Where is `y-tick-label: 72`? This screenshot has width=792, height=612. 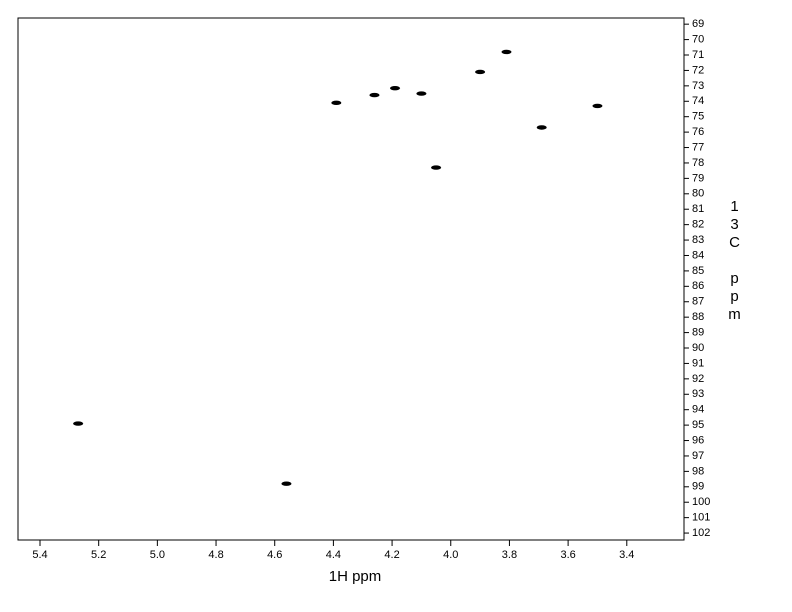 y-tick-label: 72 is located at coordinates (698, 70).